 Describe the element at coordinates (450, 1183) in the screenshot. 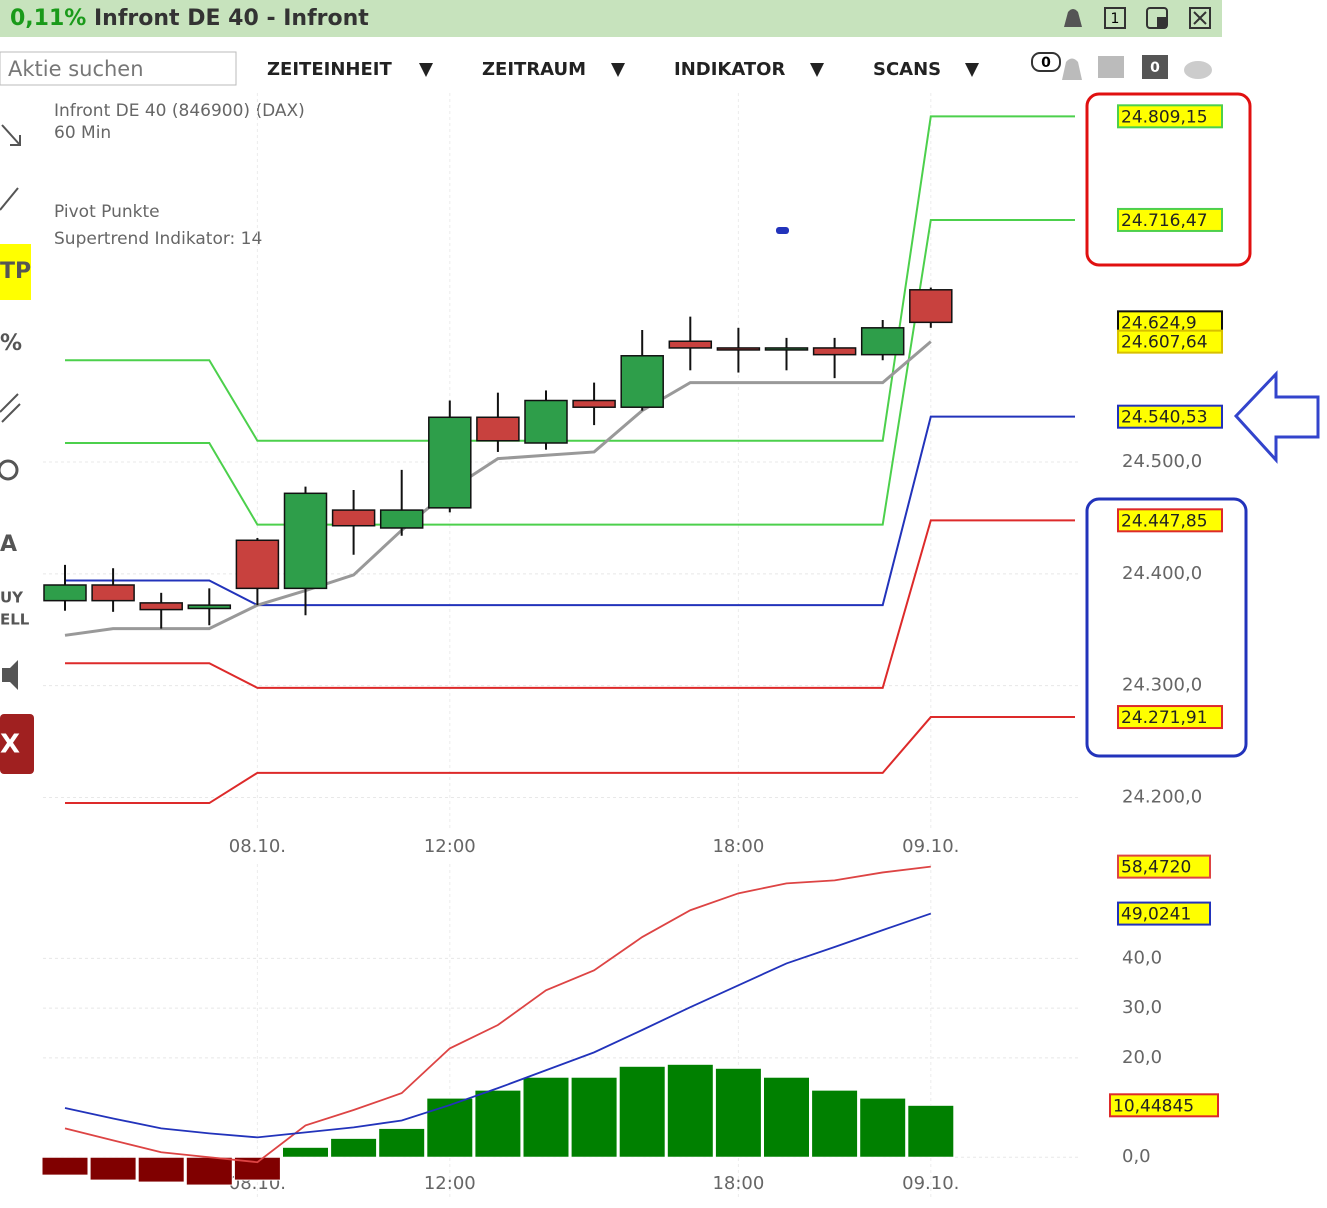

I see `x-tick-label: 12:00` at that location.